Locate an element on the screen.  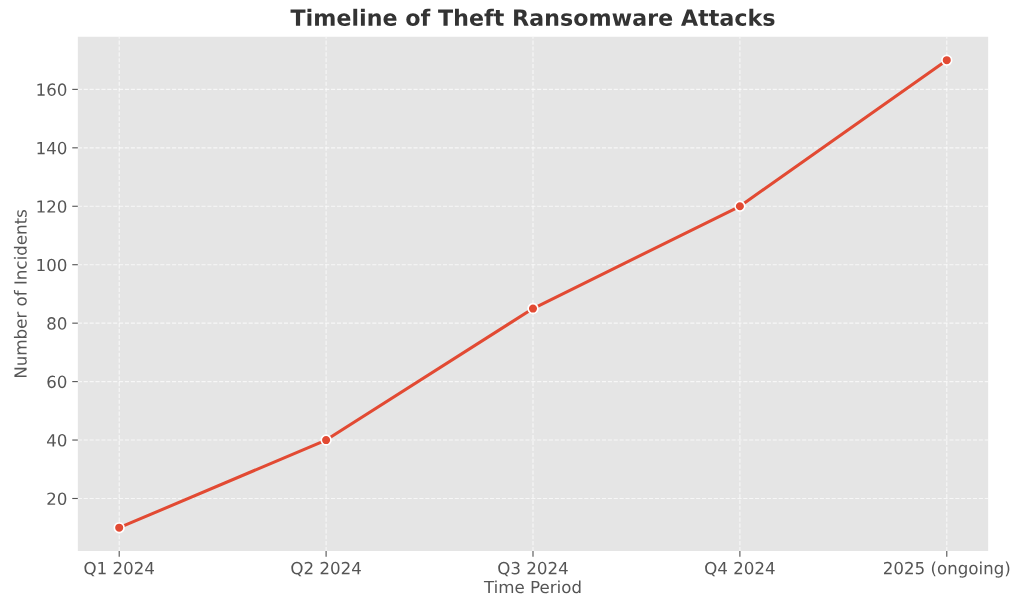
x-tick-label: Q1 2024 is located at coordinates (119, 569).